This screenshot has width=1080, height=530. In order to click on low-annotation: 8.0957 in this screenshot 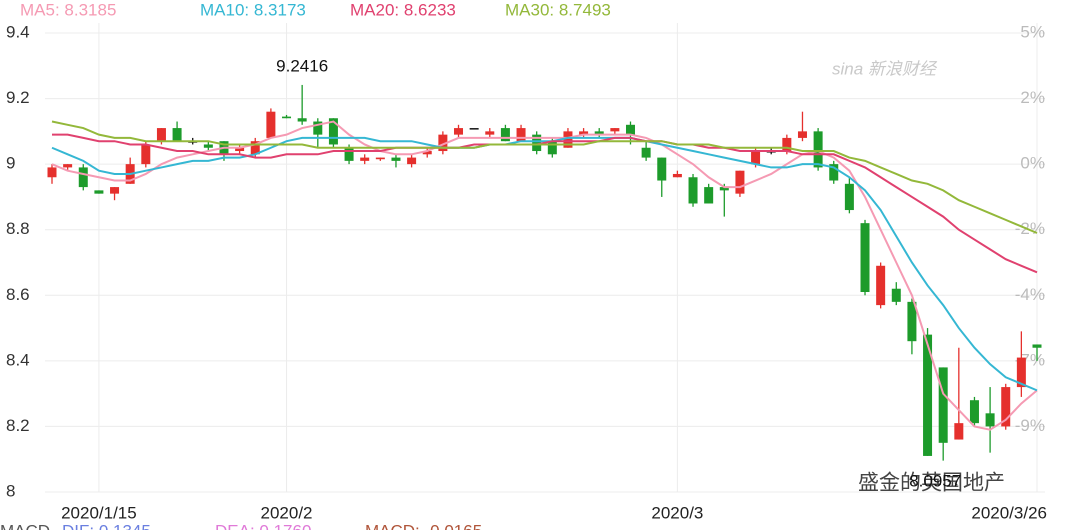, I will do `click(935, 480)`.